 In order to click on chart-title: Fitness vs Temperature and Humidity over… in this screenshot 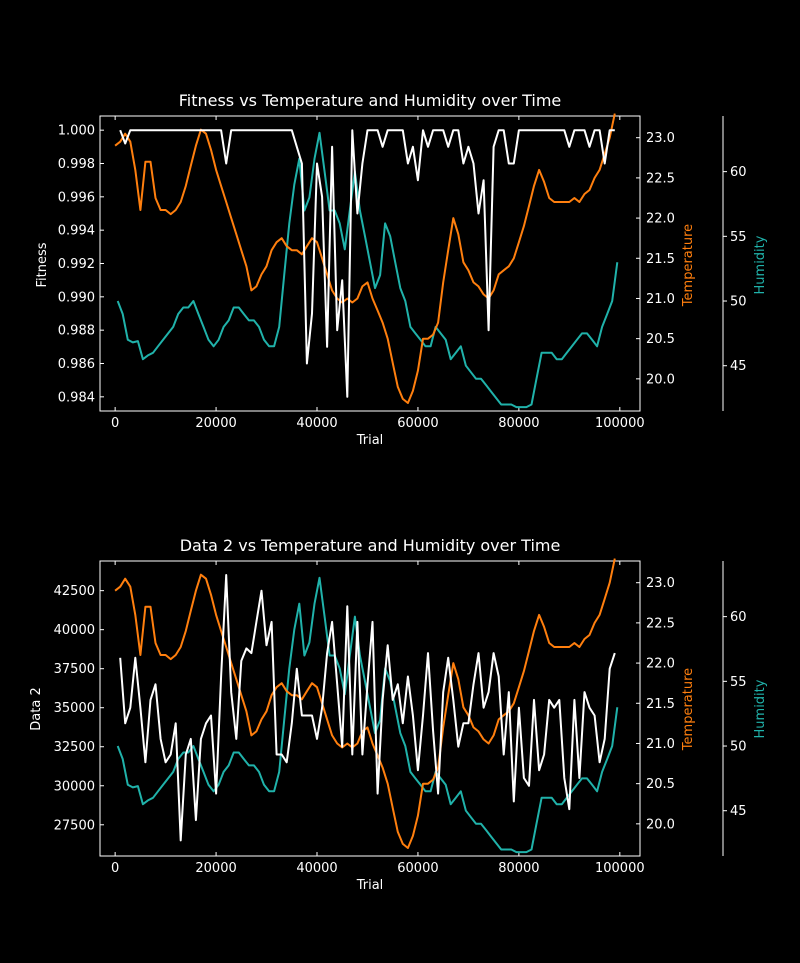, I will do `click(370, 100)`.